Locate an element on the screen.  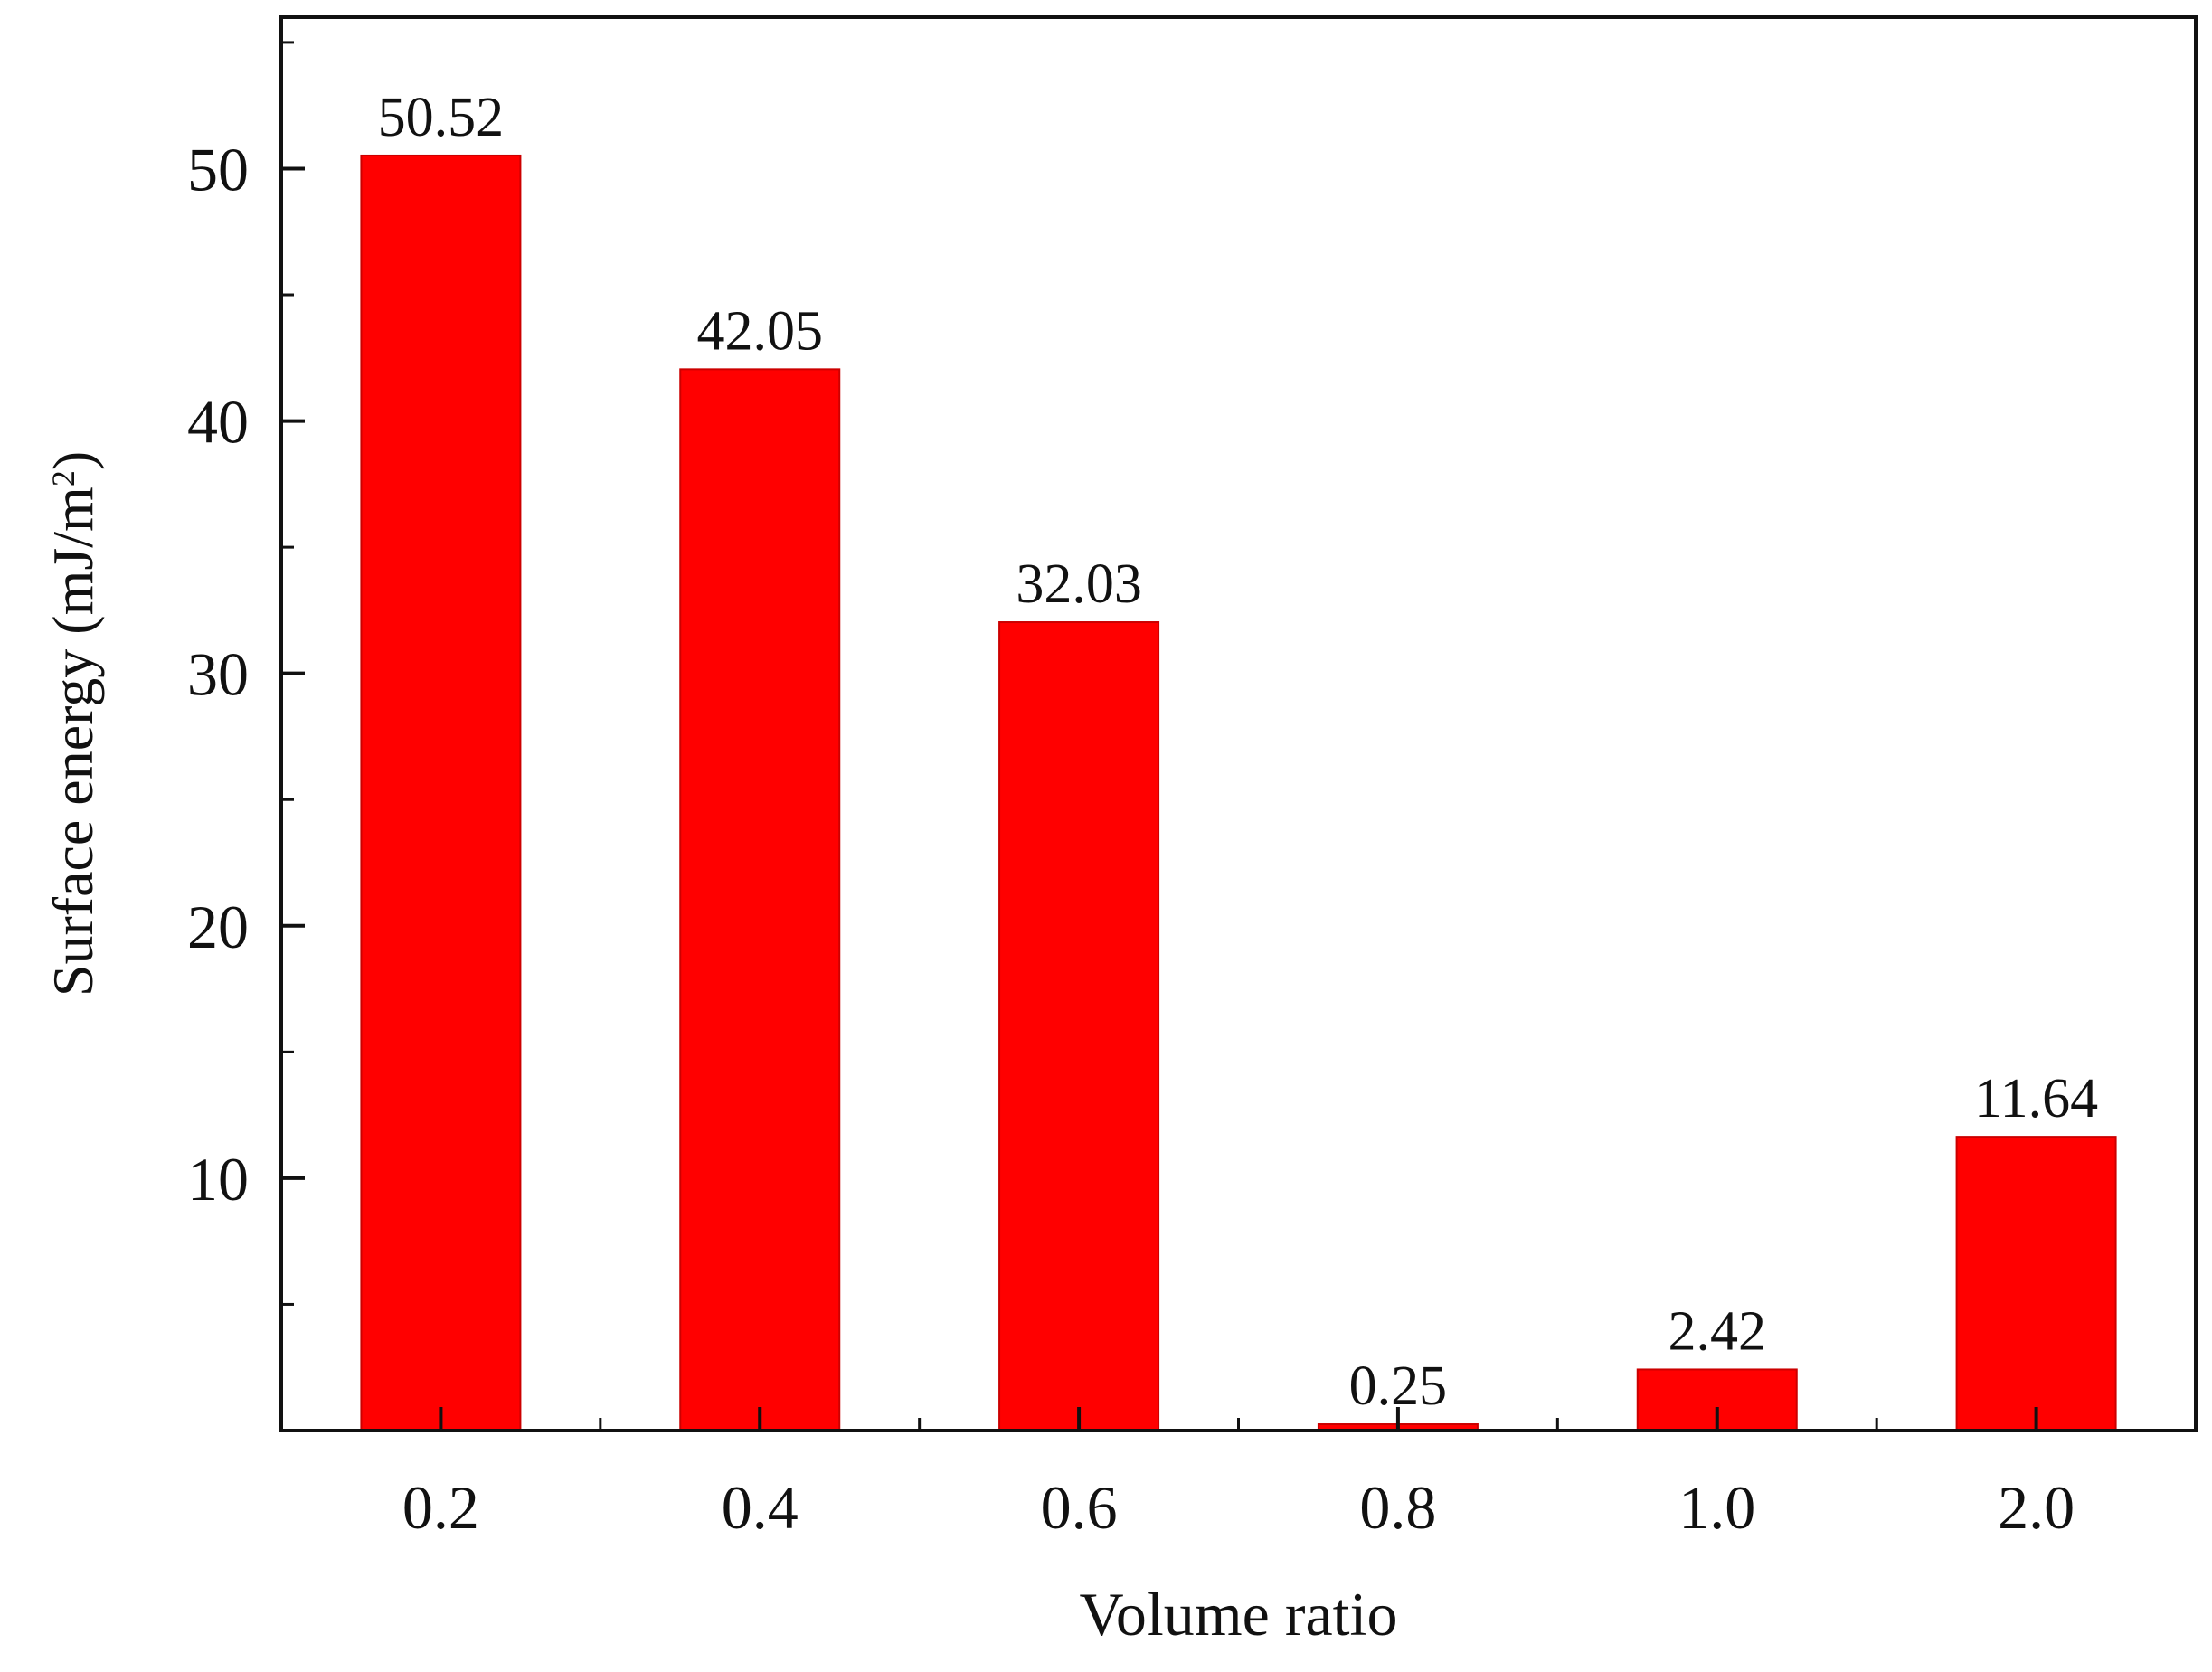
y-tick-label-50: 50 is located at coordinates (218, 169).